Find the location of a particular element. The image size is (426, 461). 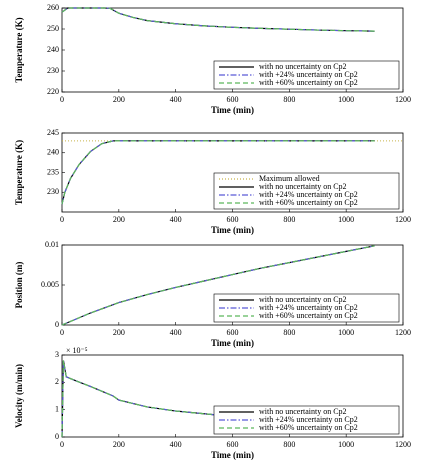

y-tick-label: 0.01 is located at coordinates (52, 244).